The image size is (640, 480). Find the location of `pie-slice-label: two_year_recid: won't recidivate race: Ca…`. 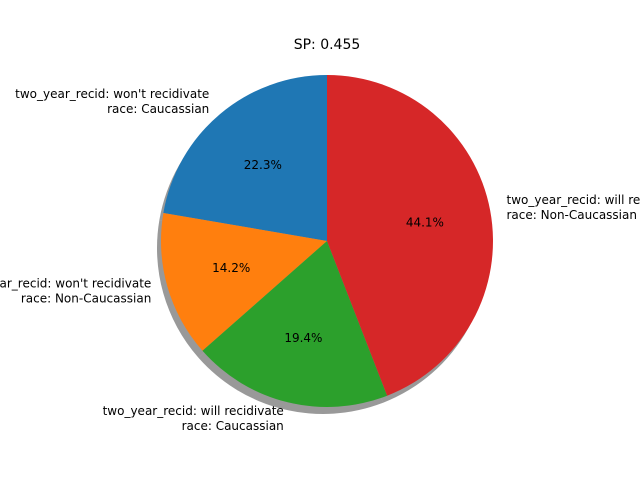

pie-slice-label: two_year_recid: won't recidivate race: Ca… is located at coordinates (112, 101).